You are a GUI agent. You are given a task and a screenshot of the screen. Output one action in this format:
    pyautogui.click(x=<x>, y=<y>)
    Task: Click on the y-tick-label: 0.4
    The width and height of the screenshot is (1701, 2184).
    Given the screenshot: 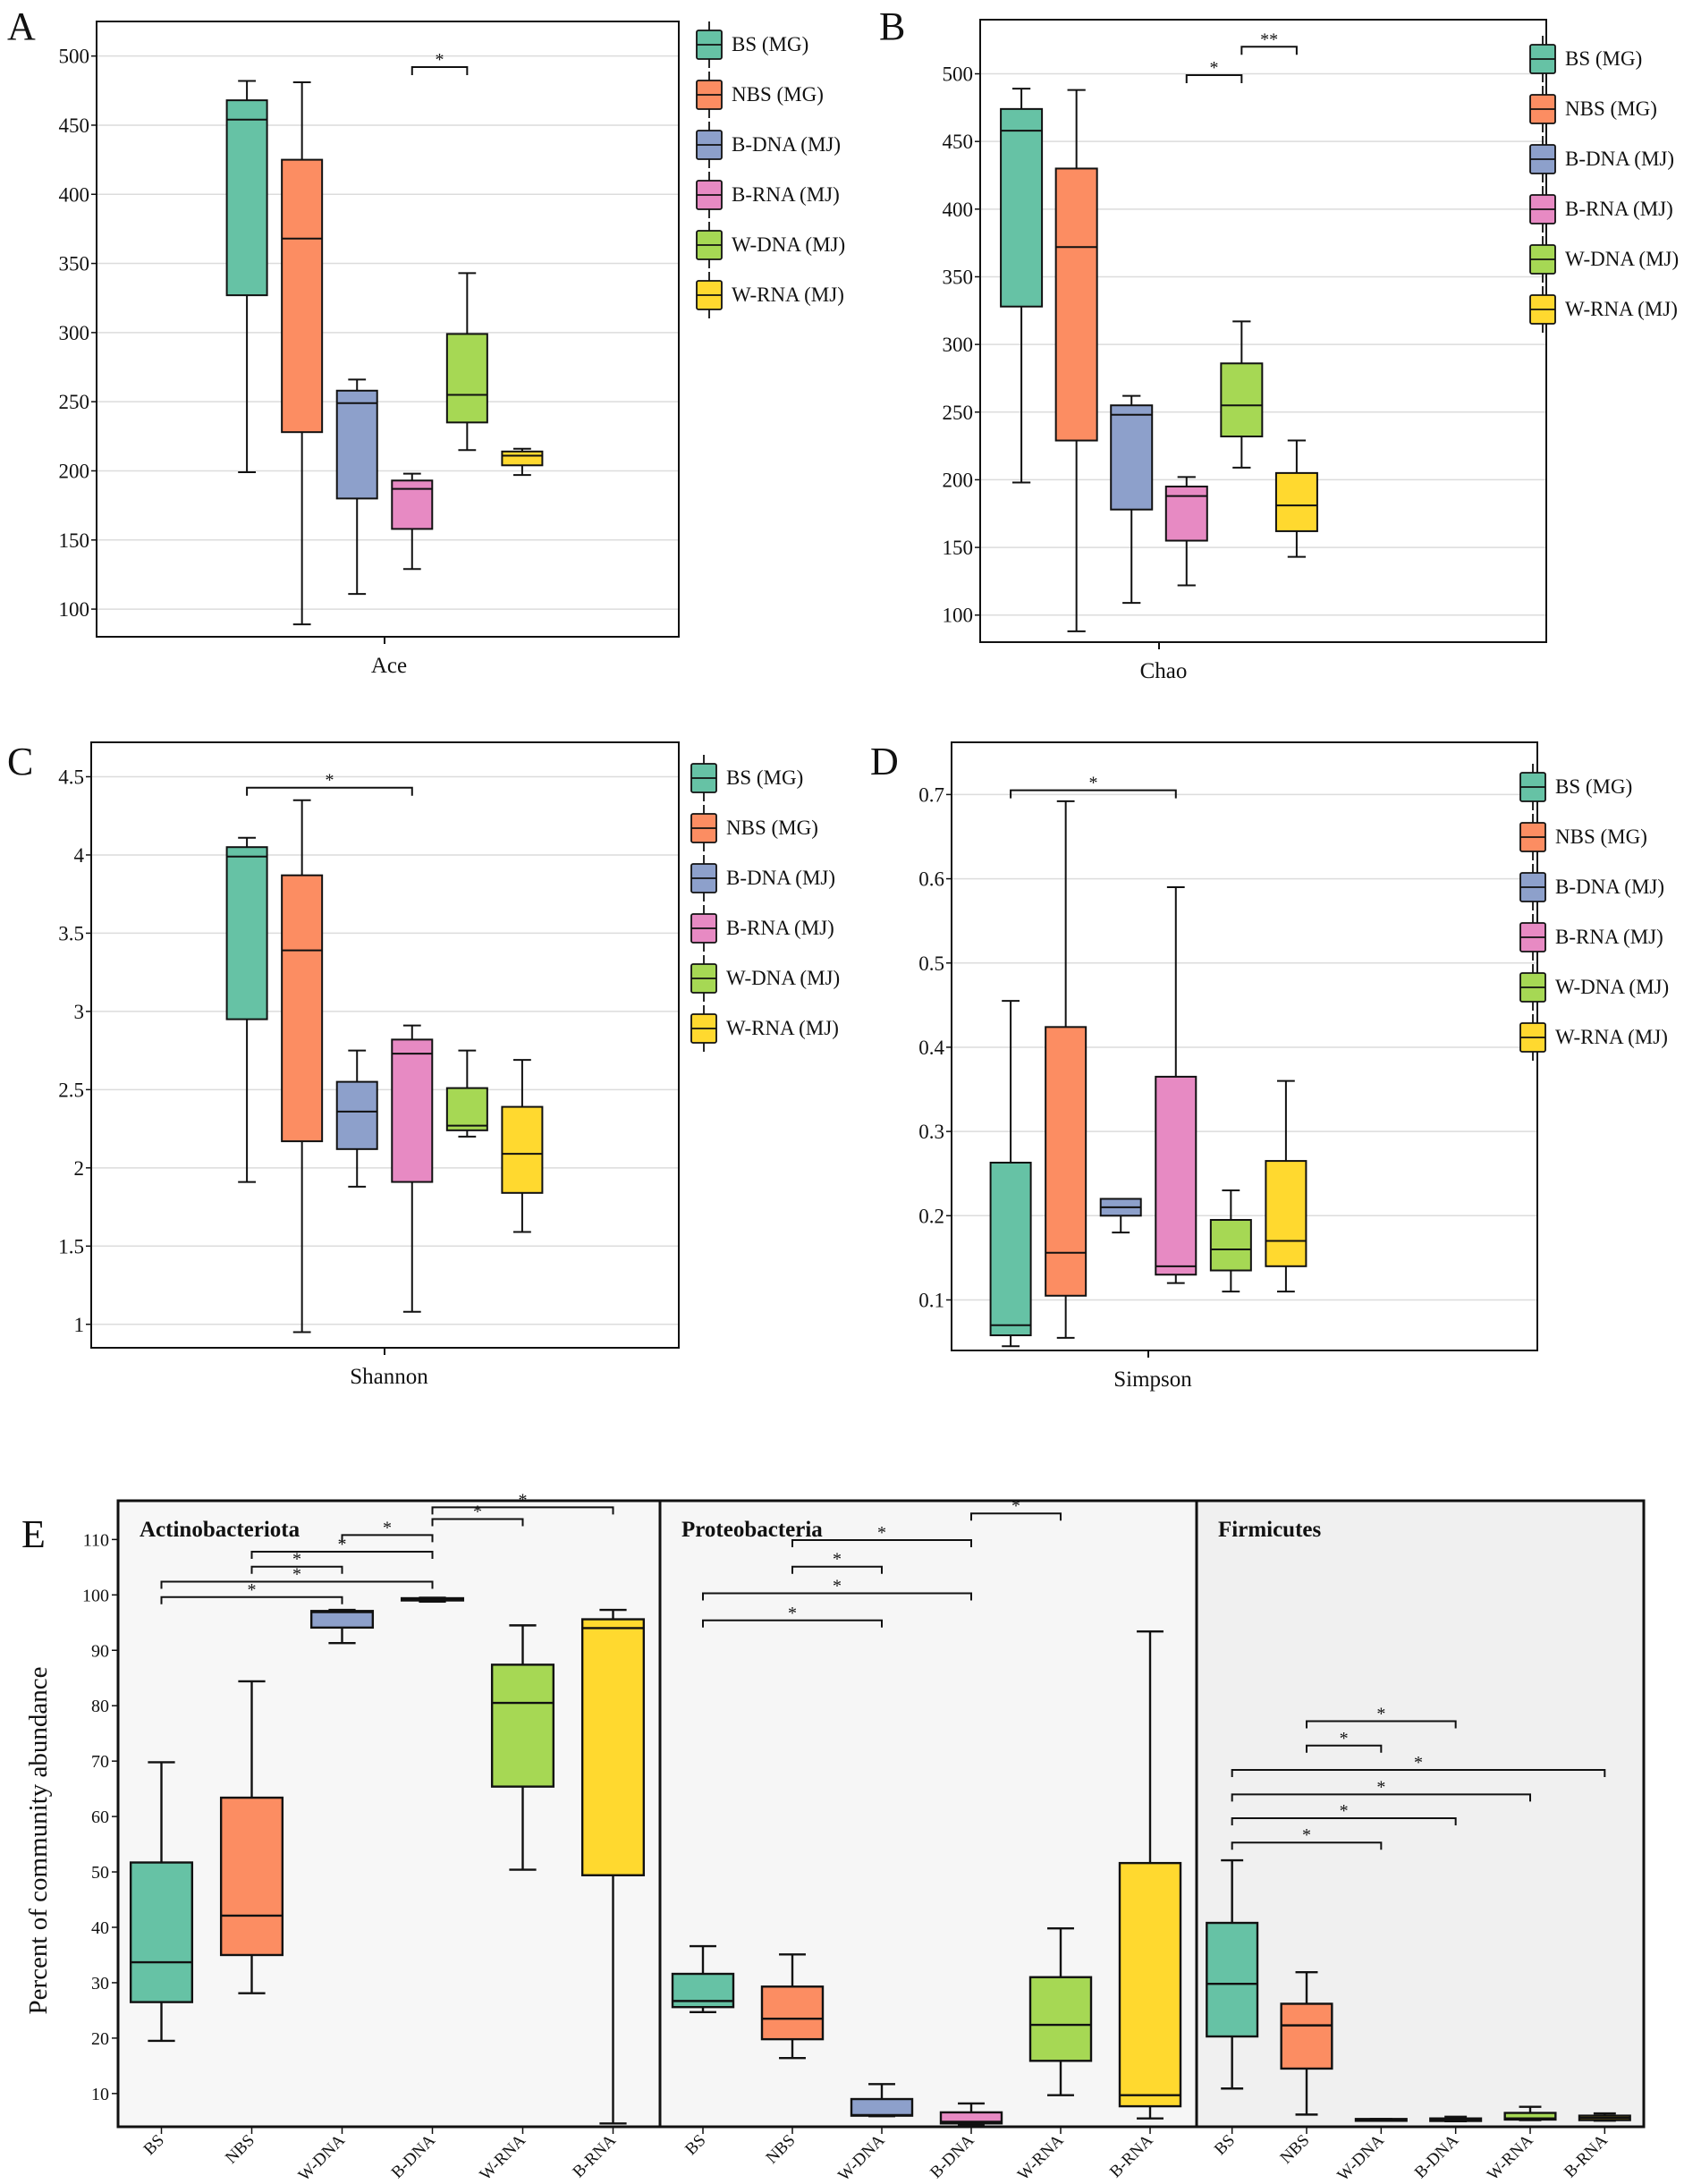 What is the action you would take?
    pyautogui.click(x=931, y=1048)
    